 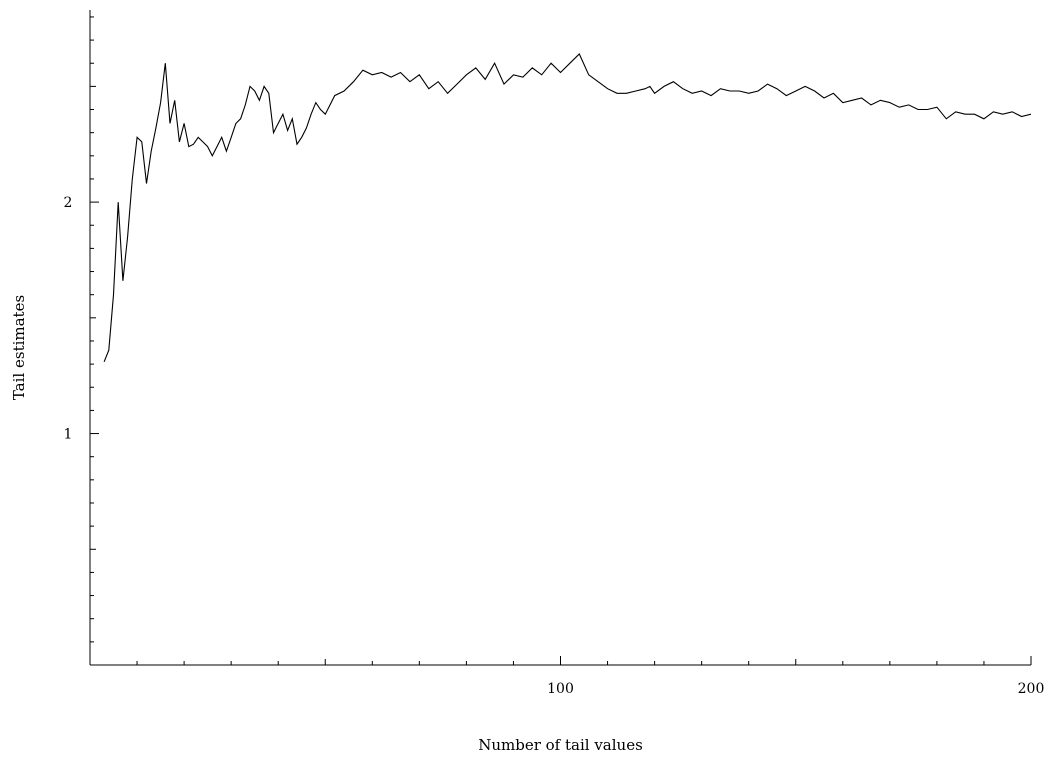 I want to click on x-tick-label: 200, so click(x=1031, y=689).